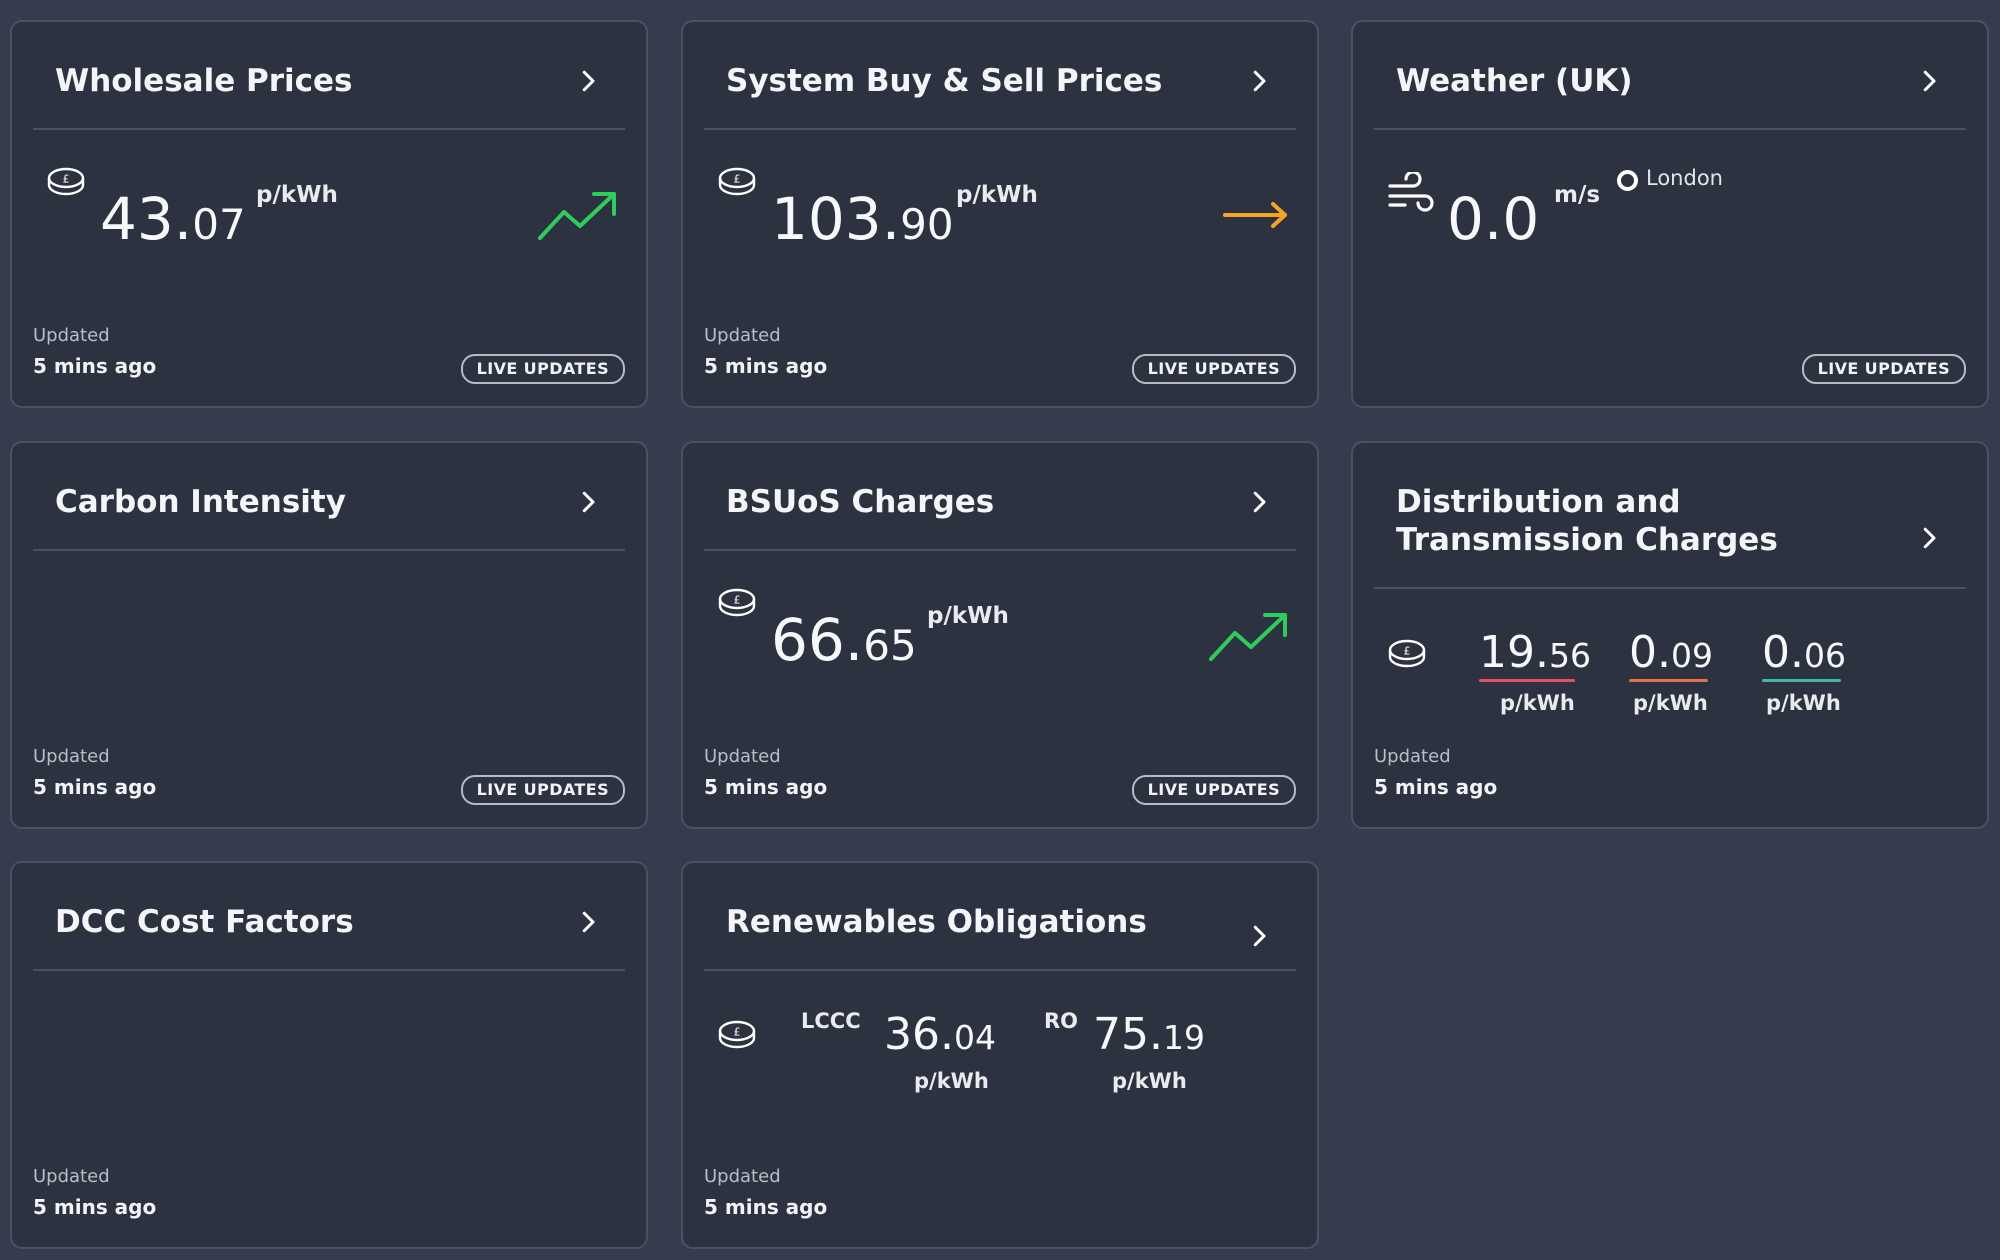  I want to click on lccc-unit: p/kWh, so click(951, 1081).